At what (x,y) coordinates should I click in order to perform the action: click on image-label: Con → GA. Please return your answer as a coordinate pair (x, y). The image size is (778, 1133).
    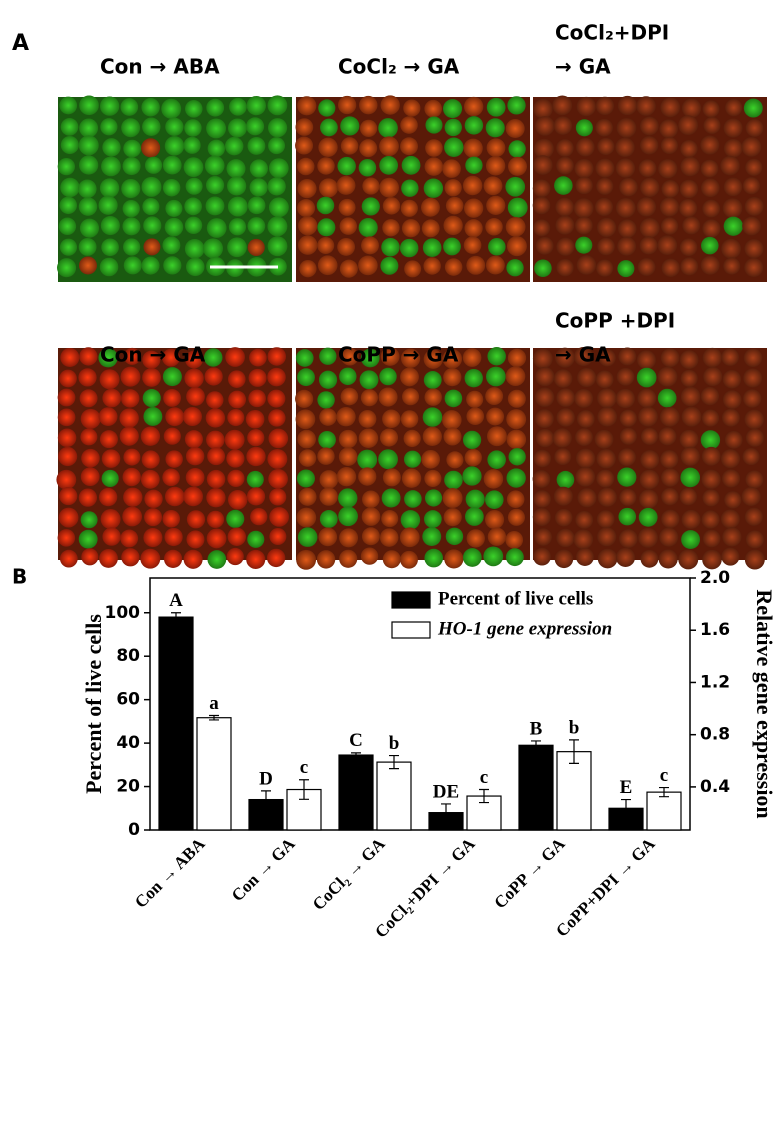
    Looking at the image, I should click on (153, 355).